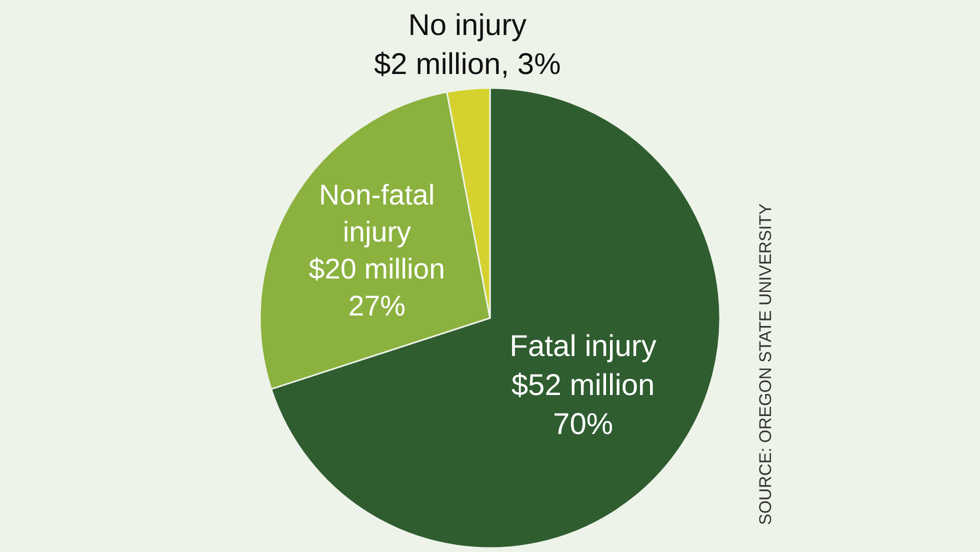 The image size is (980, 552). What do you see at coordinates (467, 64) in the screenshot?
I see `data-label: $2 million, 3%` at bounding box center [467, 64].